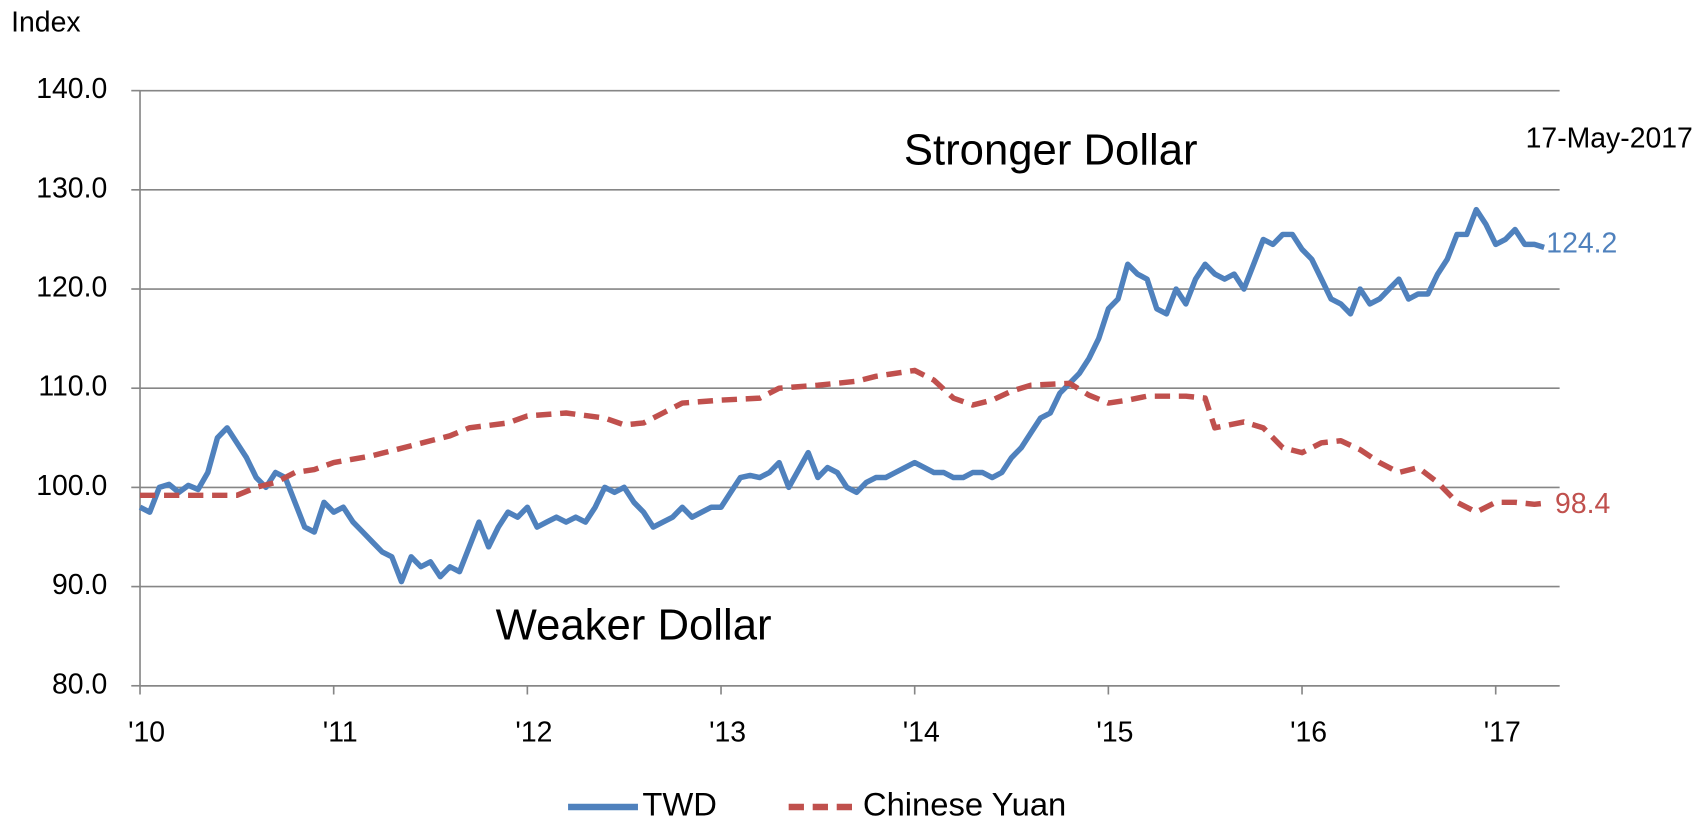  Describe the element at coordinates (533, 732) in the screenshot. I see `x-tick-label: '12` at that location.